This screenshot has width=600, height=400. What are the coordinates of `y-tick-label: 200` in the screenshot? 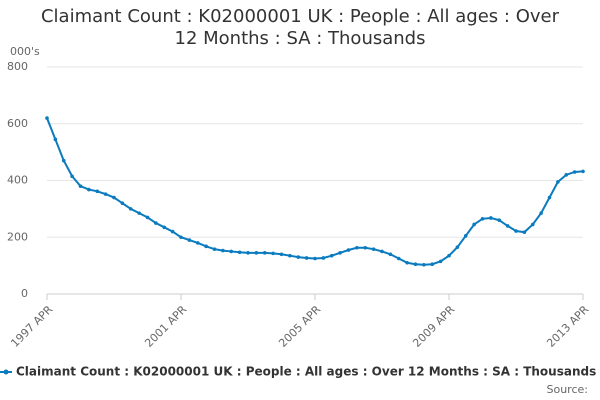 It's located at (17, 236).